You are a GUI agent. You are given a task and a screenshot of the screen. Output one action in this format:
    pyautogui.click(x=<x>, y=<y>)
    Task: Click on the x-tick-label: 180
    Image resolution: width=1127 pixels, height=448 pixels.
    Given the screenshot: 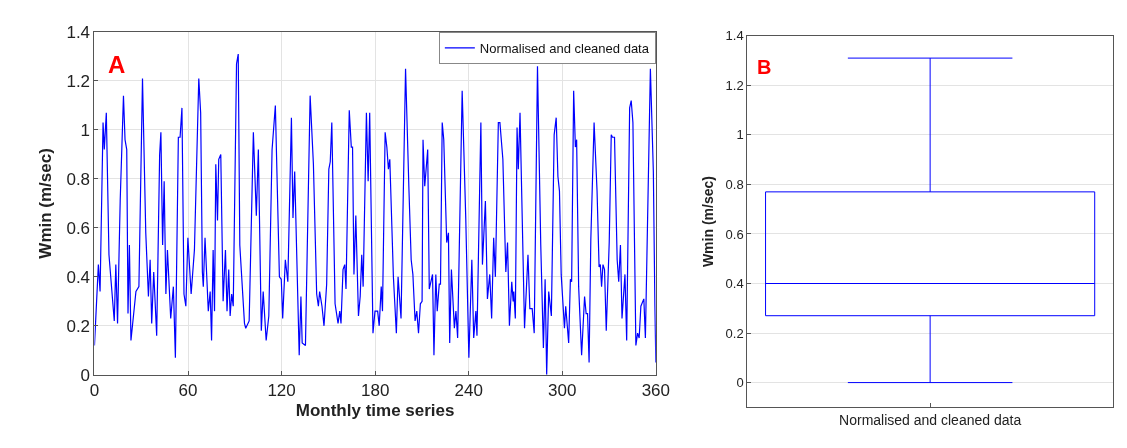 What is the action you would take?
    pyautogui.click(x=375, y=391)
    